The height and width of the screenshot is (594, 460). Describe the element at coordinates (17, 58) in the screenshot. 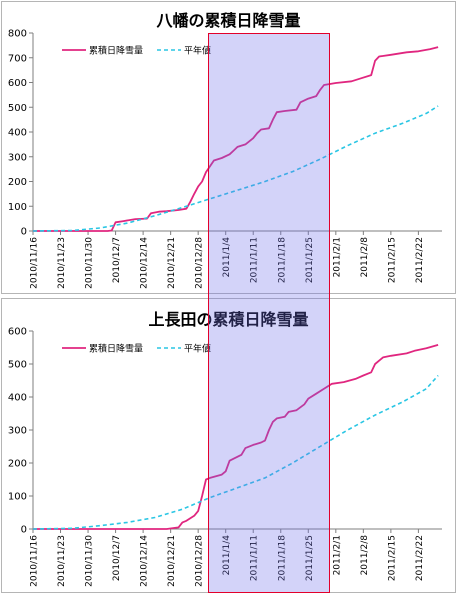

I see `y-tick-label: 700` at that location.